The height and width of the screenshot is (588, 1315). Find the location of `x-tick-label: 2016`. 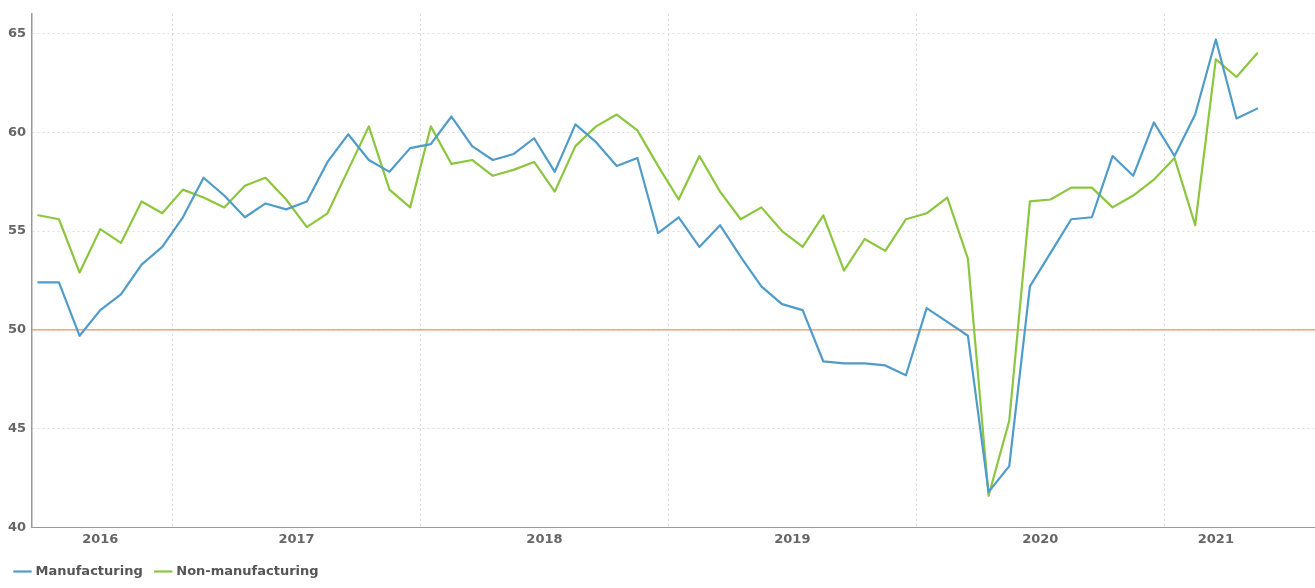

x-tick-label: 2016 is located at coordinates (100, 538).